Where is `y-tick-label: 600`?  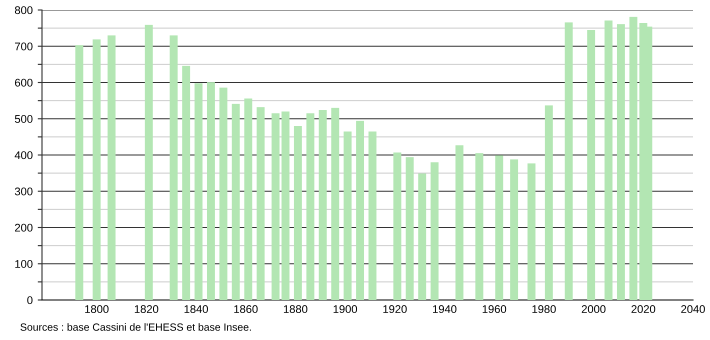
y-tick-label: 600 is located at coordinates (24, 82).